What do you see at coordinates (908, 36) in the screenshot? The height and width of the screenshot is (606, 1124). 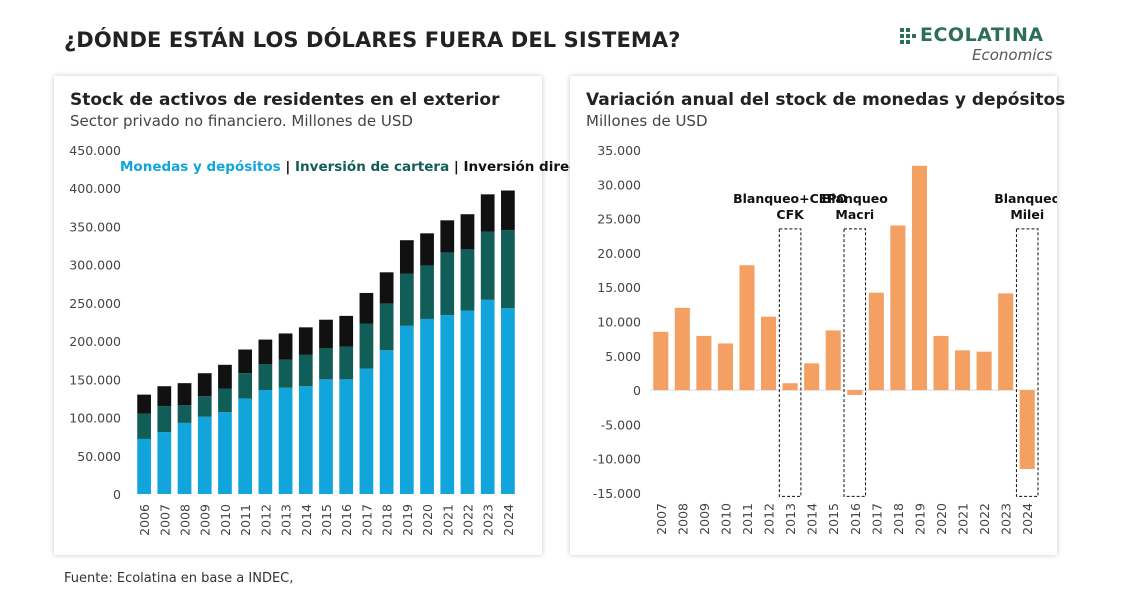 I see `logo-grid-icon` at bounding box center [908, 36].